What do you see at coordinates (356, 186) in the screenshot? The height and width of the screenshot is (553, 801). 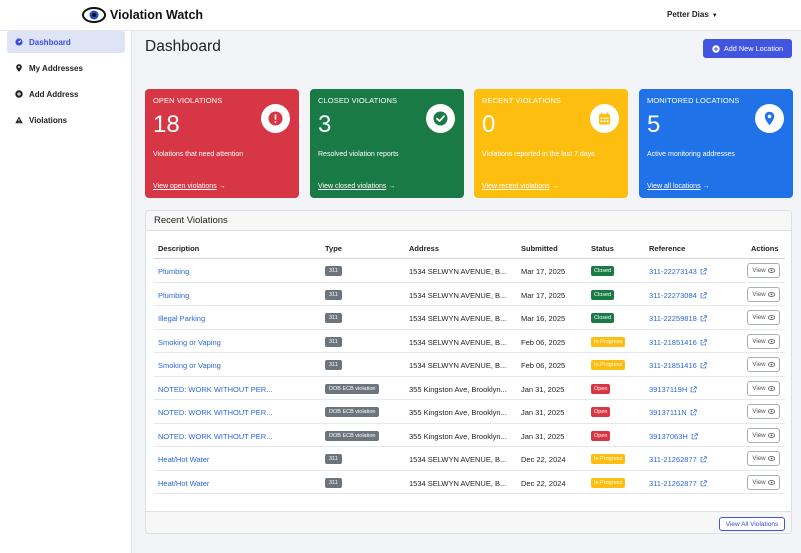 I see `view-closed-violations-link: View closed violations →` at bounding box center [356, 186].